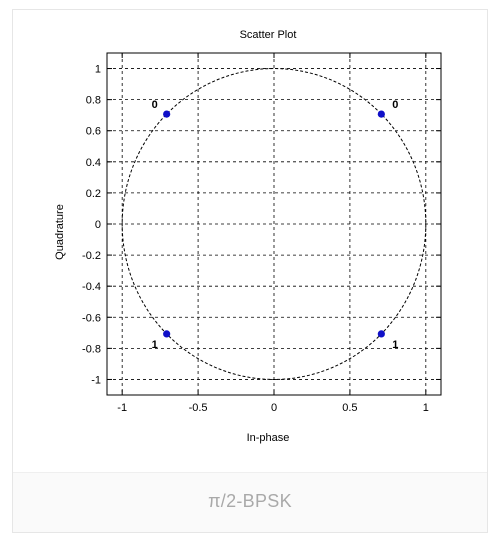 Image resolution: width=500 pixels, height=545 pixels. I want to click on y-tick-label: 0, so click(98, 225).